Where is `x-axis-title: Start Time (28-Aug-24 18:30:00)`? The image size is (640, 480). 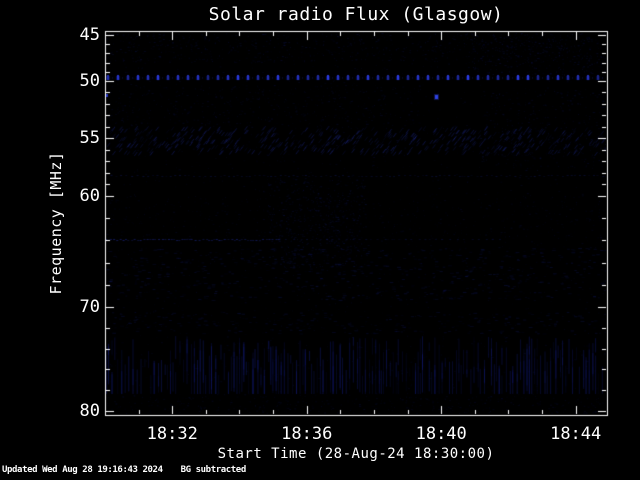
x-axis-title: Start Time (28-Aug-24 18:30:00) is located at coordinates (356, 454).